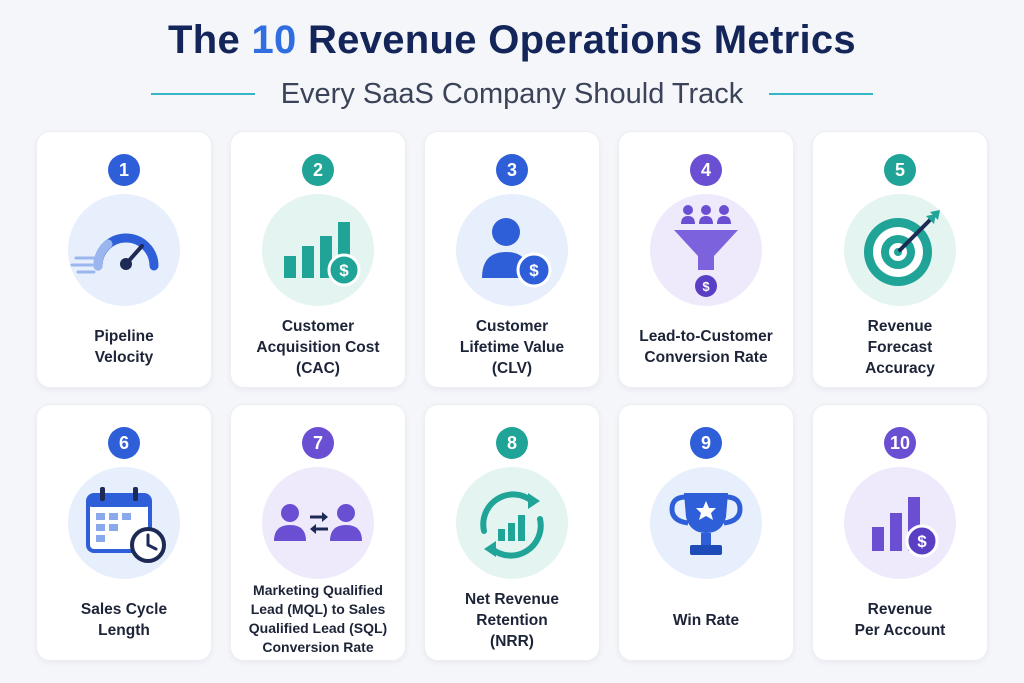 This screenshot has width=1024, height=683. I want to click on metric-number-badge: 4, so click(706, 170).